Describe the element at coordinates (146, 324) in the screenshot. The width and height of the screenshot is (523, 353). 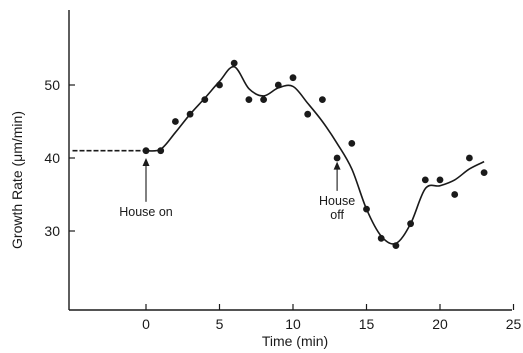
I see `x-tick-label-0: 0` at that location.